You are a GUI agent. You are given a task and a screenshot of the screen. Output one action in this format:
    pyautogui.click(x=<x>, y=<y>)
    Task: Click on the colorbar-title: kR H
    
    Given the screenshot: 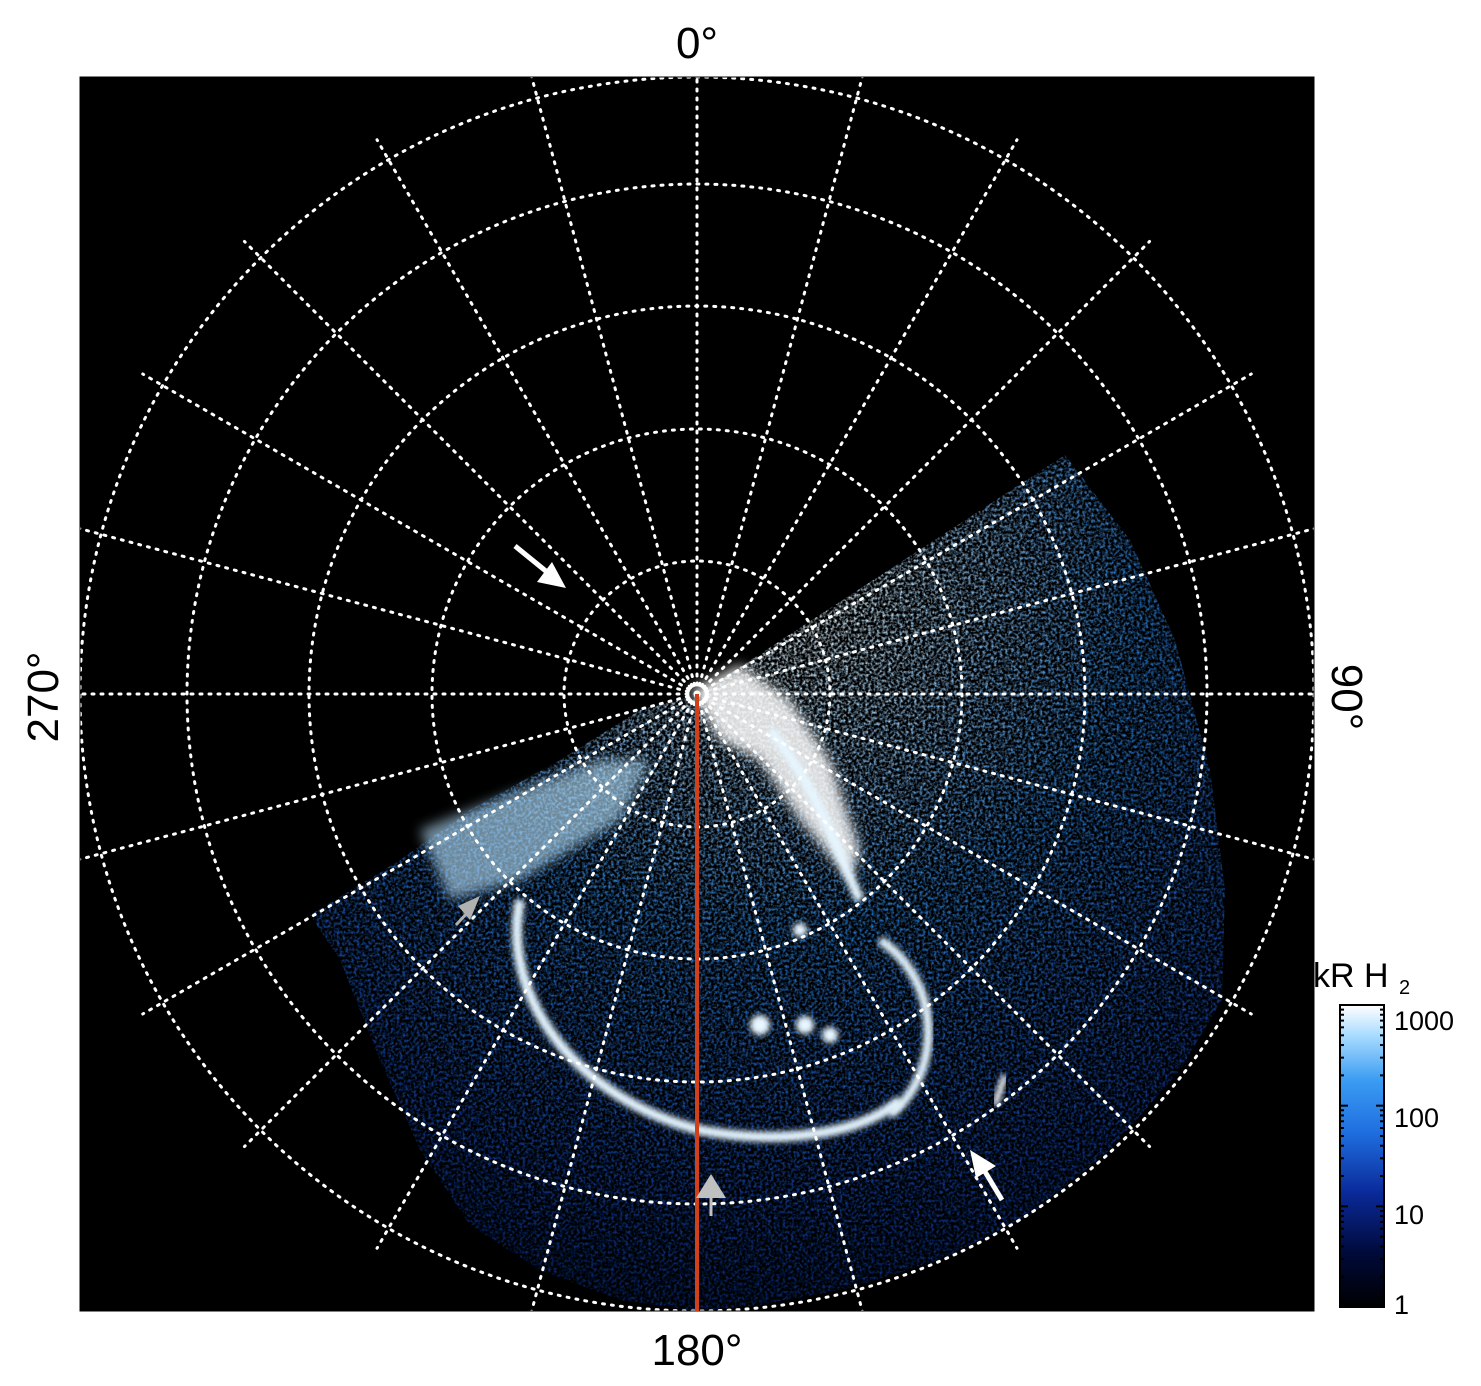 What is the action you would take?
    pyautogui.click(x=1351, y=976)
    